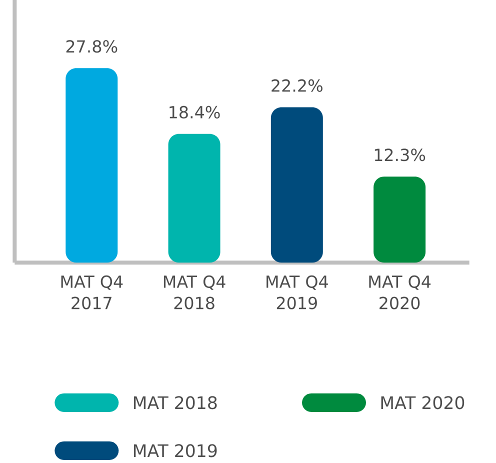 Image resolution: width=496 pixels, height=463 pixels. Describe the element at coordinates (175, 403) in the screenshot. I see `legend-label: MAT 2018` at that location.